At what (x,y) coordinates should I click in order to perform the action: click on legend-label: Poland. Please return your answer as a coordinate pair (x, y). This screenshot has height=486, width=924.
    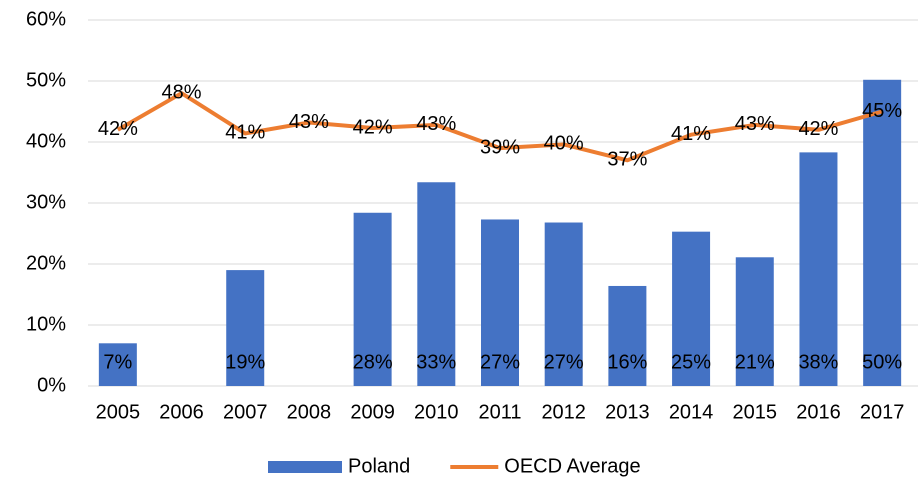
    Looking at the image, I should click on (379, 466).